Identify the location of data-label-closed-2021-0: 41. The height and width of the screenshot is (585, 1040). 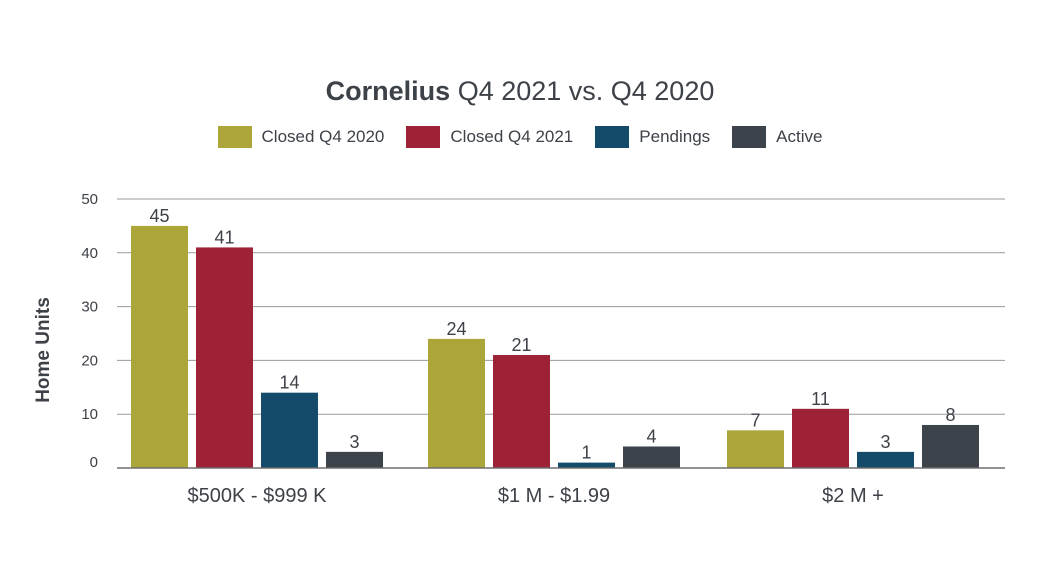
(224, 237).